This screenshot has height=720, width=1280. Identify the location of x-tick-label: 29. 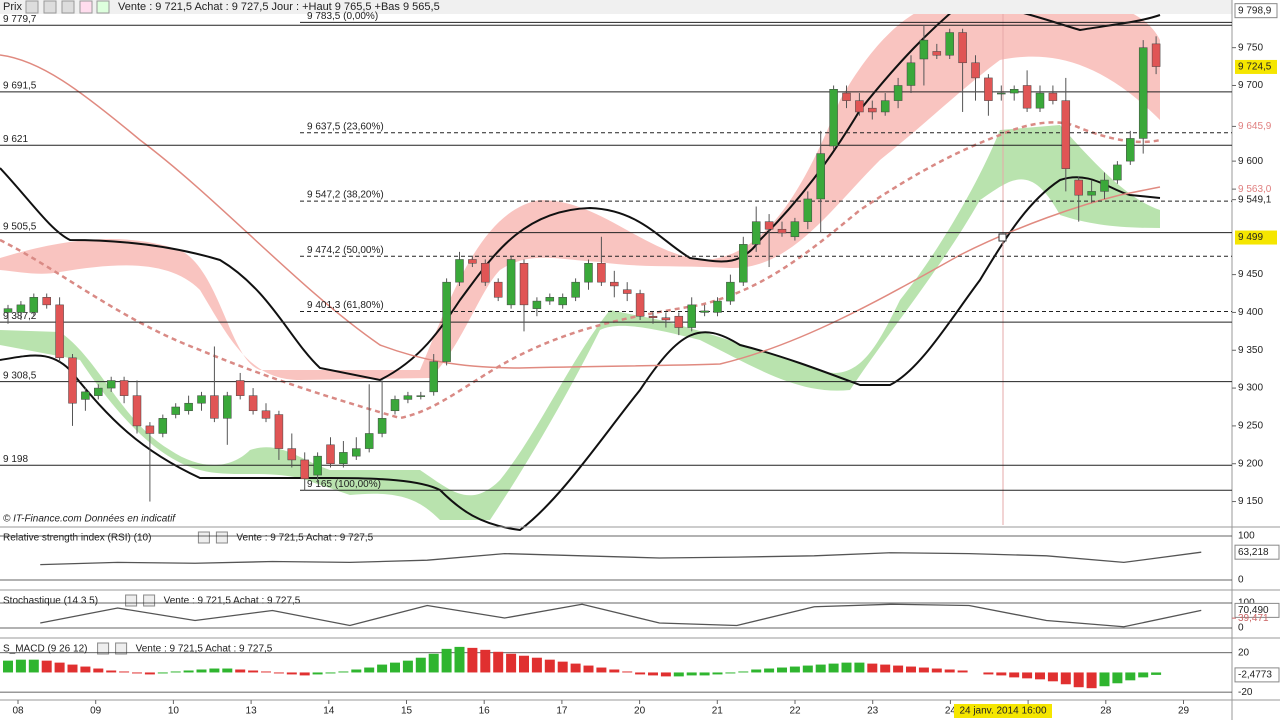
(1184, 711).